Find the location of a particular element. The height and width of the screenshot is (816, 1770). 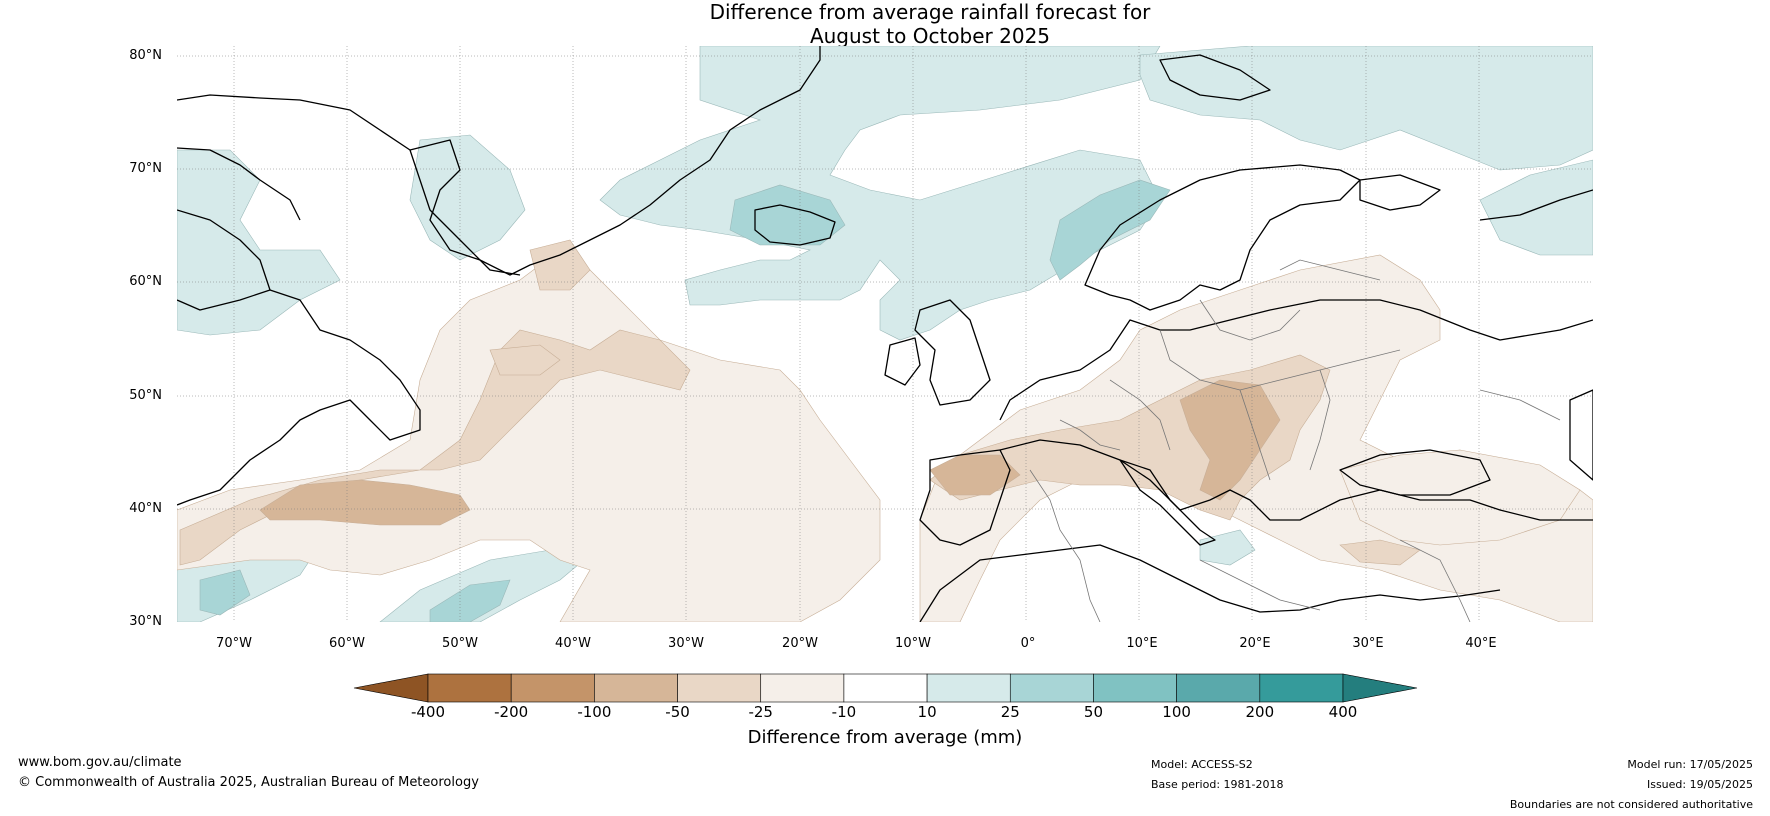

colorbar-tick-label: -200 is located at coordinates (511, 712).